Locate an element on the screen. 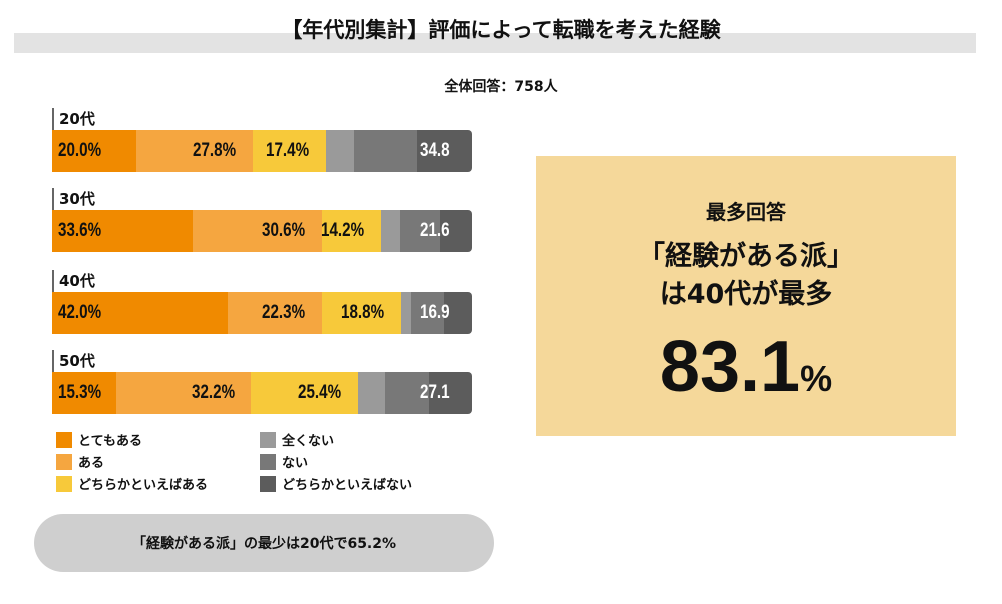 This screenshot has height=604, width=1002. data-label: 42.0% is located at coordinates (80, 312).